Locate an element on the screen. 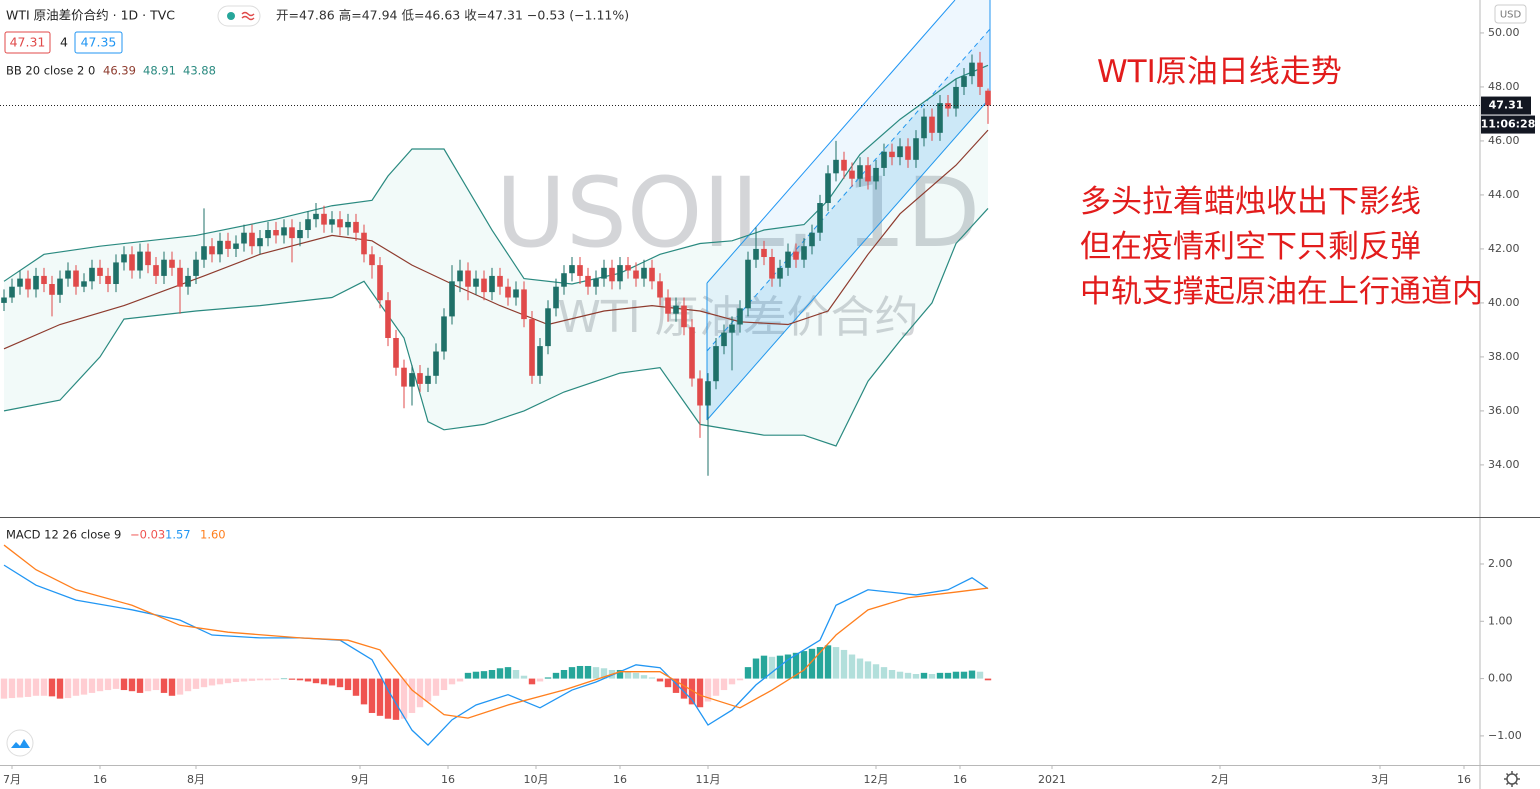 The width and height of the screenshot is (1540, 789). y-tick-label: 0.00 is located at coordinates (1500, 678).